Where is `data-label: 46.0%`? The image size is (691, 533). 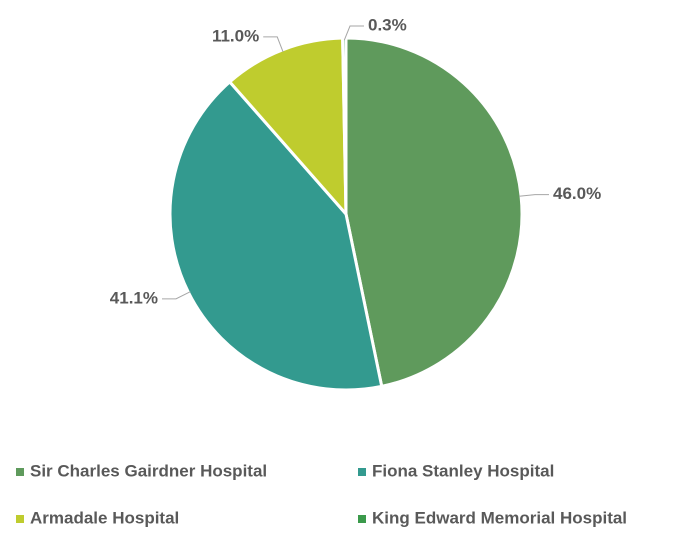
data-label: 46.0% is located at coordinates (577, 193).